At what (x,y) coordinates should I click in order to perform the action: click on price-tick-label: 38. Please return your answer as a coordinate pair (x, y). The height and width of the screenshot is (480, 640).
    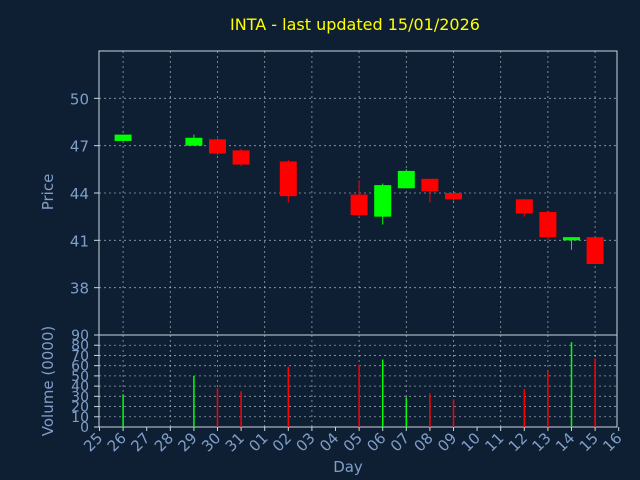
    Looking at the image, I should click on (79, 289).